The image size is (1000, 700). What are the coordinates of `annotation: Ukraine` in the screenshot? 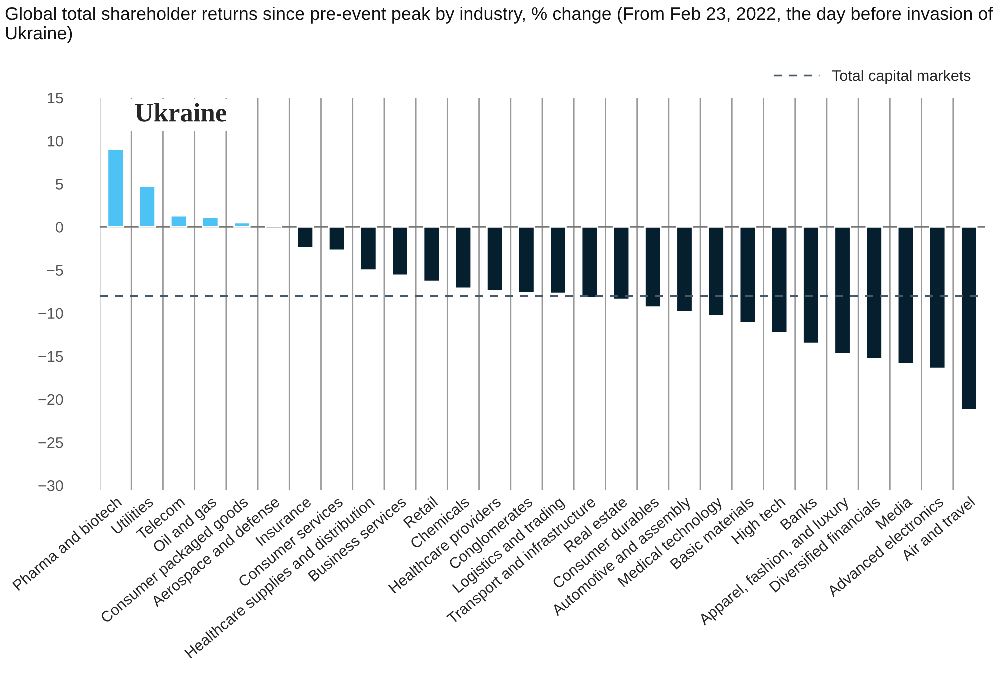 It's located at (180, 112).